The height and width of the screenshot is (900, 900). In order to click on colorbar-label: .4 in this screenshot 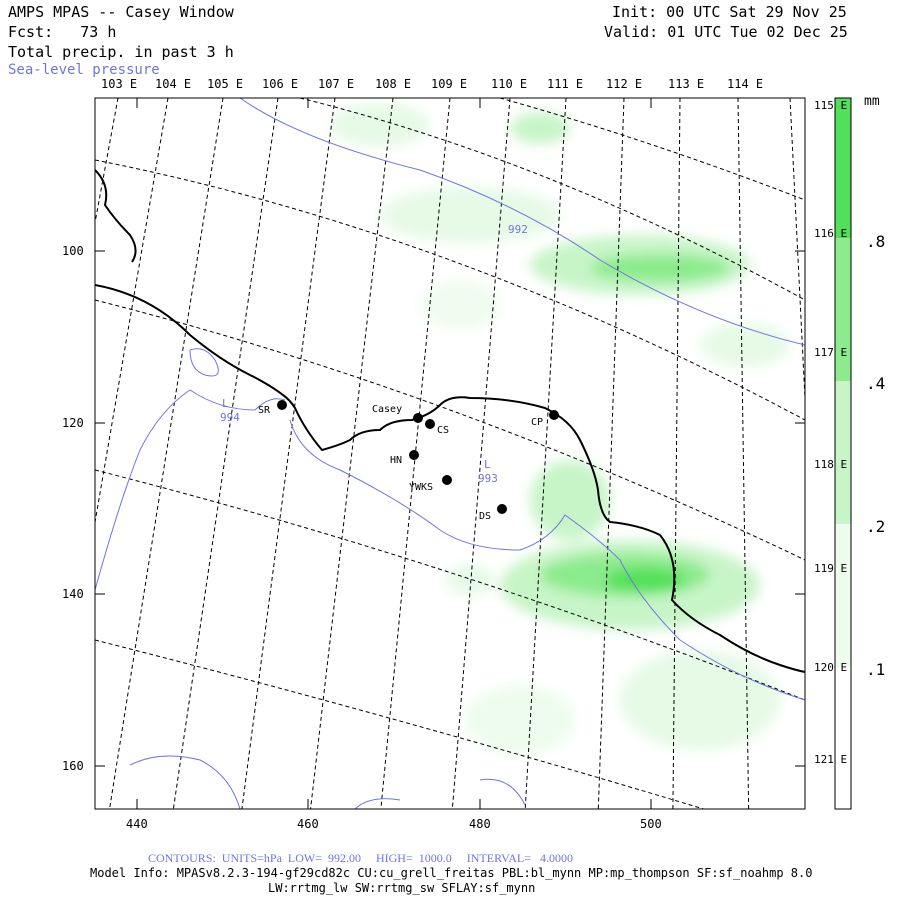, I will do `click(876, 383)`.